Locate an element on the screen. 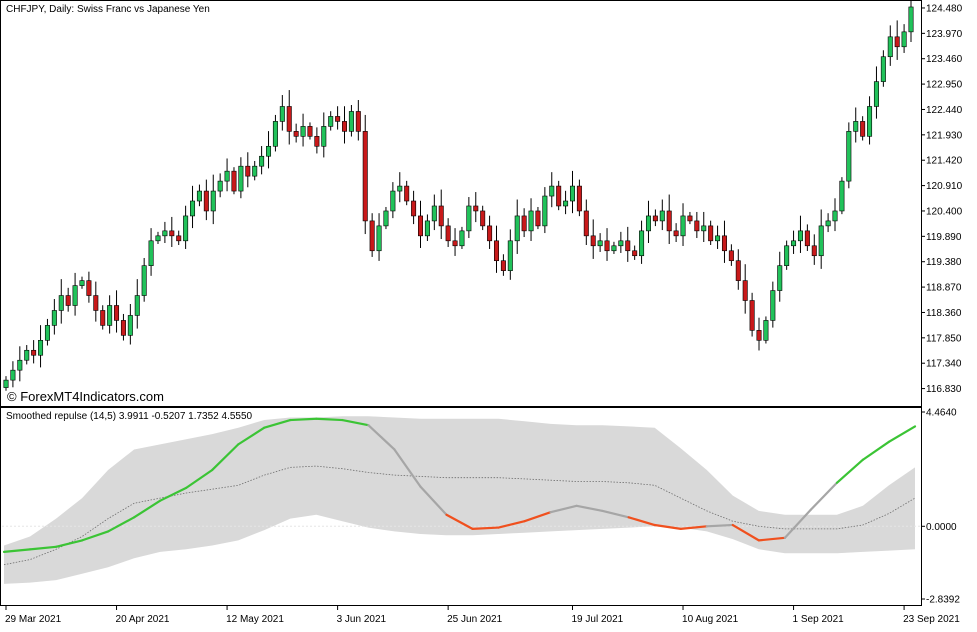 Image resolution: width=977 pixels, height=632 pixels. indicator-axis-label: -2.8392 is located at coordinates (943, 600).